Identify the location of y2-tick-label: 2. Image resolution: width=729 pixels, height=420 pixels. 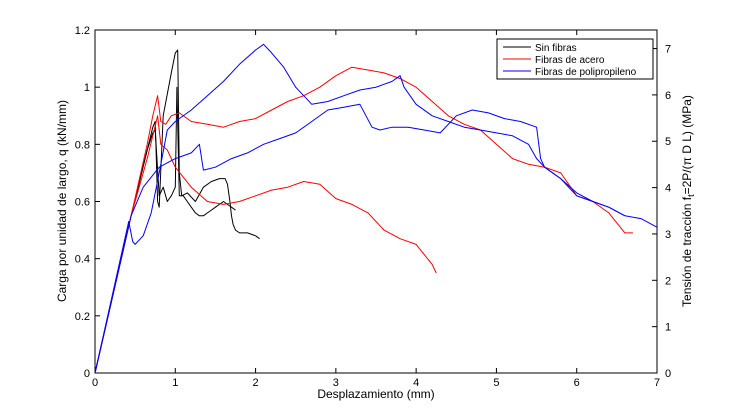
(668, 281).